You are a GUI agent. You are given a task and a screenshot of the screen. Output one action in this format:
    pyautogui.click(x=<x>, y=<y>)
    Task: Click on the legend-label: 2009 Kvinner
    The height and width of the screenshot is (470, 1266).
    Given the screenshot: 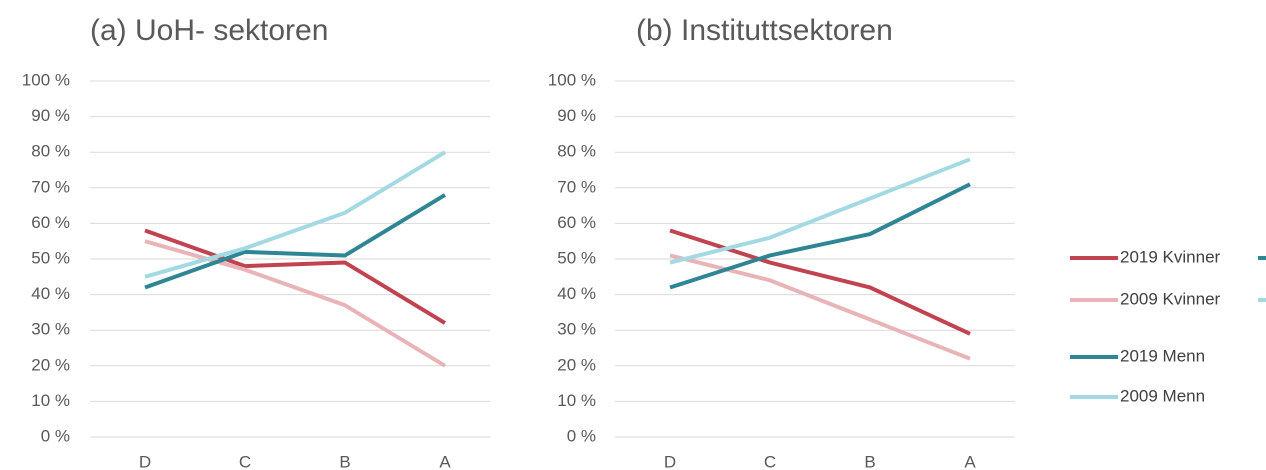 What is the action you would take?
    pyautogui.click(x=1170, y=298)
    